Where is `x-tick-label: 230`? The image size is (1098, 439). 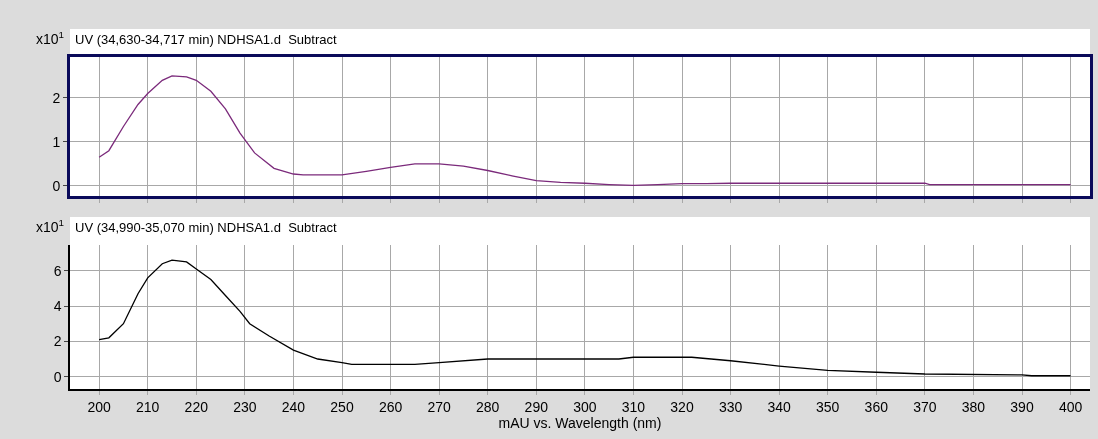
x-tick-label: 230 is located at coordinates (245, 406).